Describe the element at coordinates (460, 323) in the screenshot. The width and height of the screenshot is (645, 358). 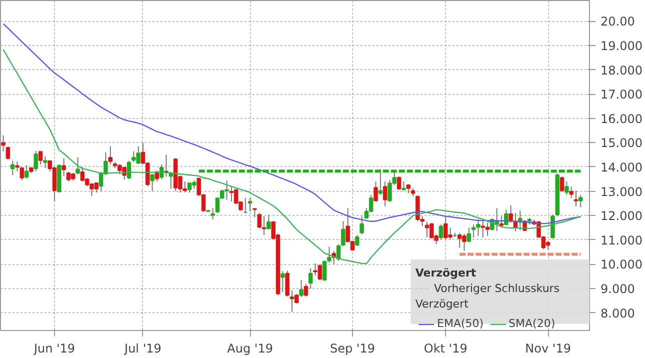
I see `legend-label: EMA(50)` at that location.